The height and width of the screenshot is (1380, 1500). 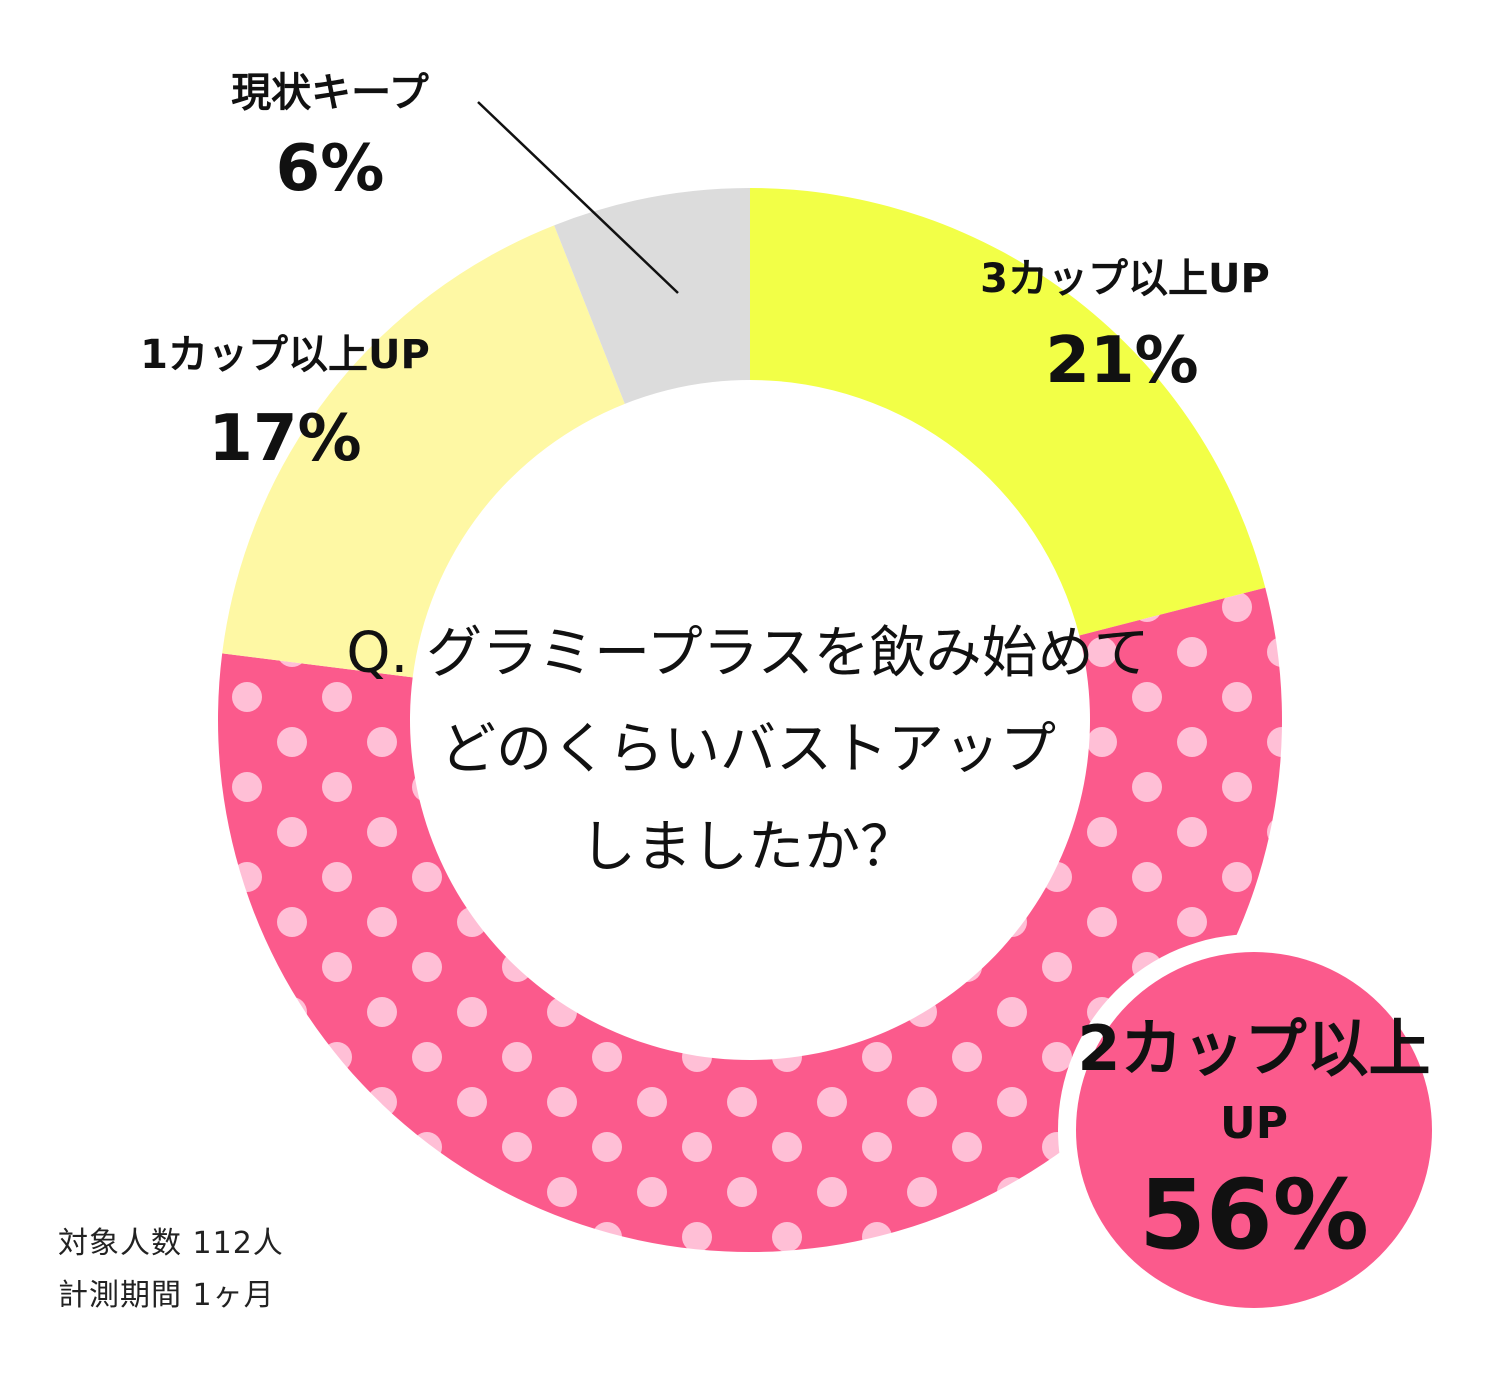 What do you see at coordinates (748, 749) in the screenshot?
I see `question-line-2: どのくらいバストアップ` at bounding box center [748, 749].